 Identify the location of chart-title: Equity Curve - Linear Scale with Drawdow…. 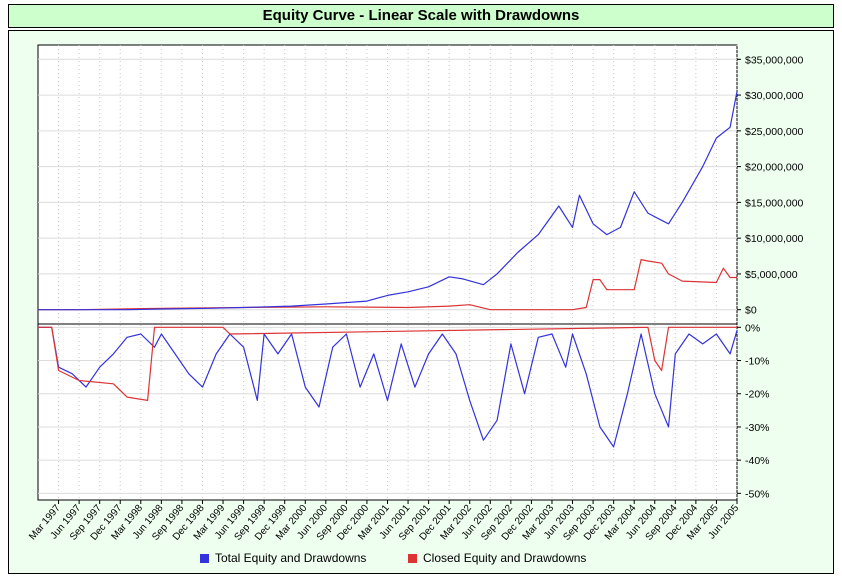
(421, 16).